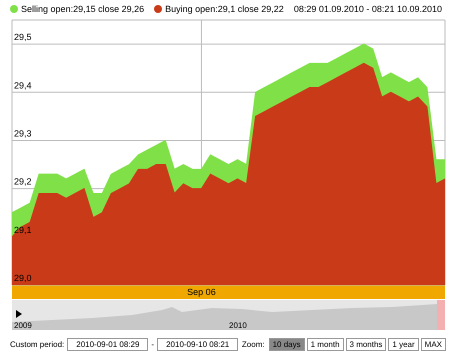 This screenshot has height=360, width=450. Describe the element at coordinates (97, 9) in the screenshot. I see `text: open:29,15 close 29,26` at that location.